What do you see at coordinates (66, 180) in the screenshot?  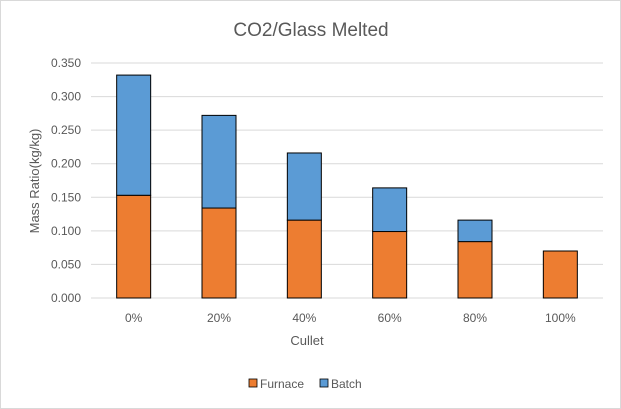 I see `y-tick-labels: 0.000 0.050 0.100 0.150 0.200 0.250 0.300 0.350` at bounding box center [66, 180].